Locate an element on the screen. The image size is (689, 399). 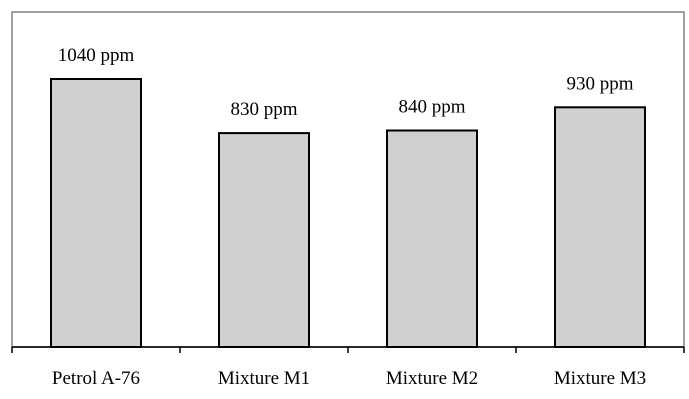
x-ticks is located at coordinates (348, 350).